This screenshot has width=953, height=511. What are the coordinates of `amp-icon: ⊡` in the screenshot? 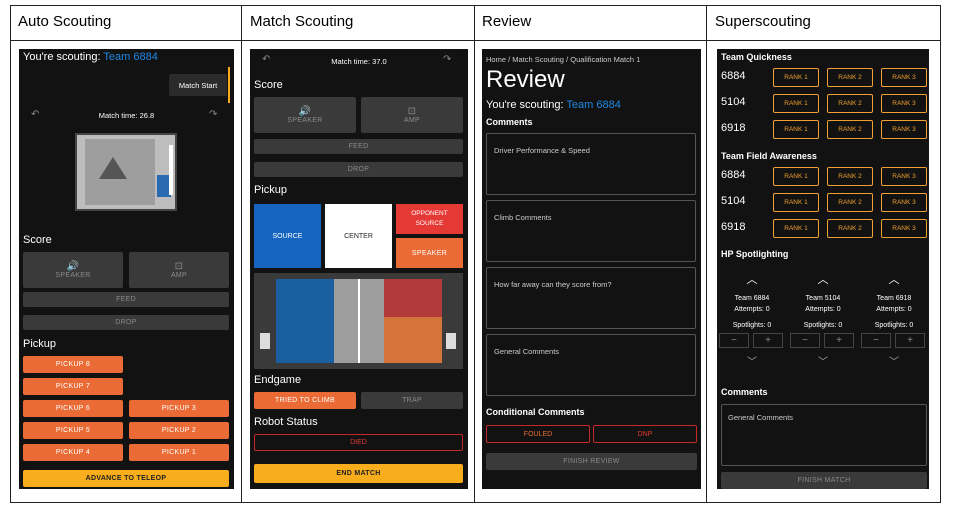 It's located at (412, 111).